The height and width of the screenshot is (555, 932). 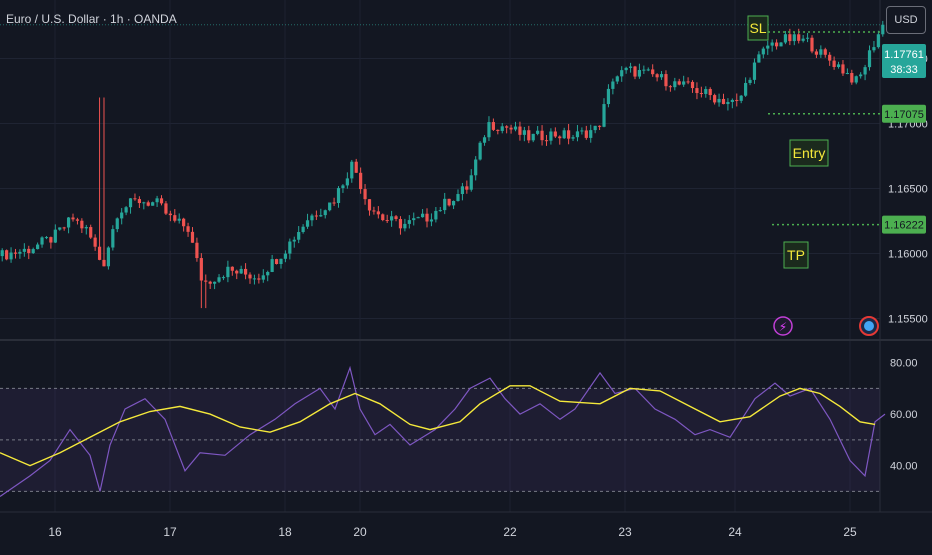 What do you see at coordinates (904, 467) in the screenshot?
I see `rsi-axis-tick: 40.00` at bounding box center [904, 467].